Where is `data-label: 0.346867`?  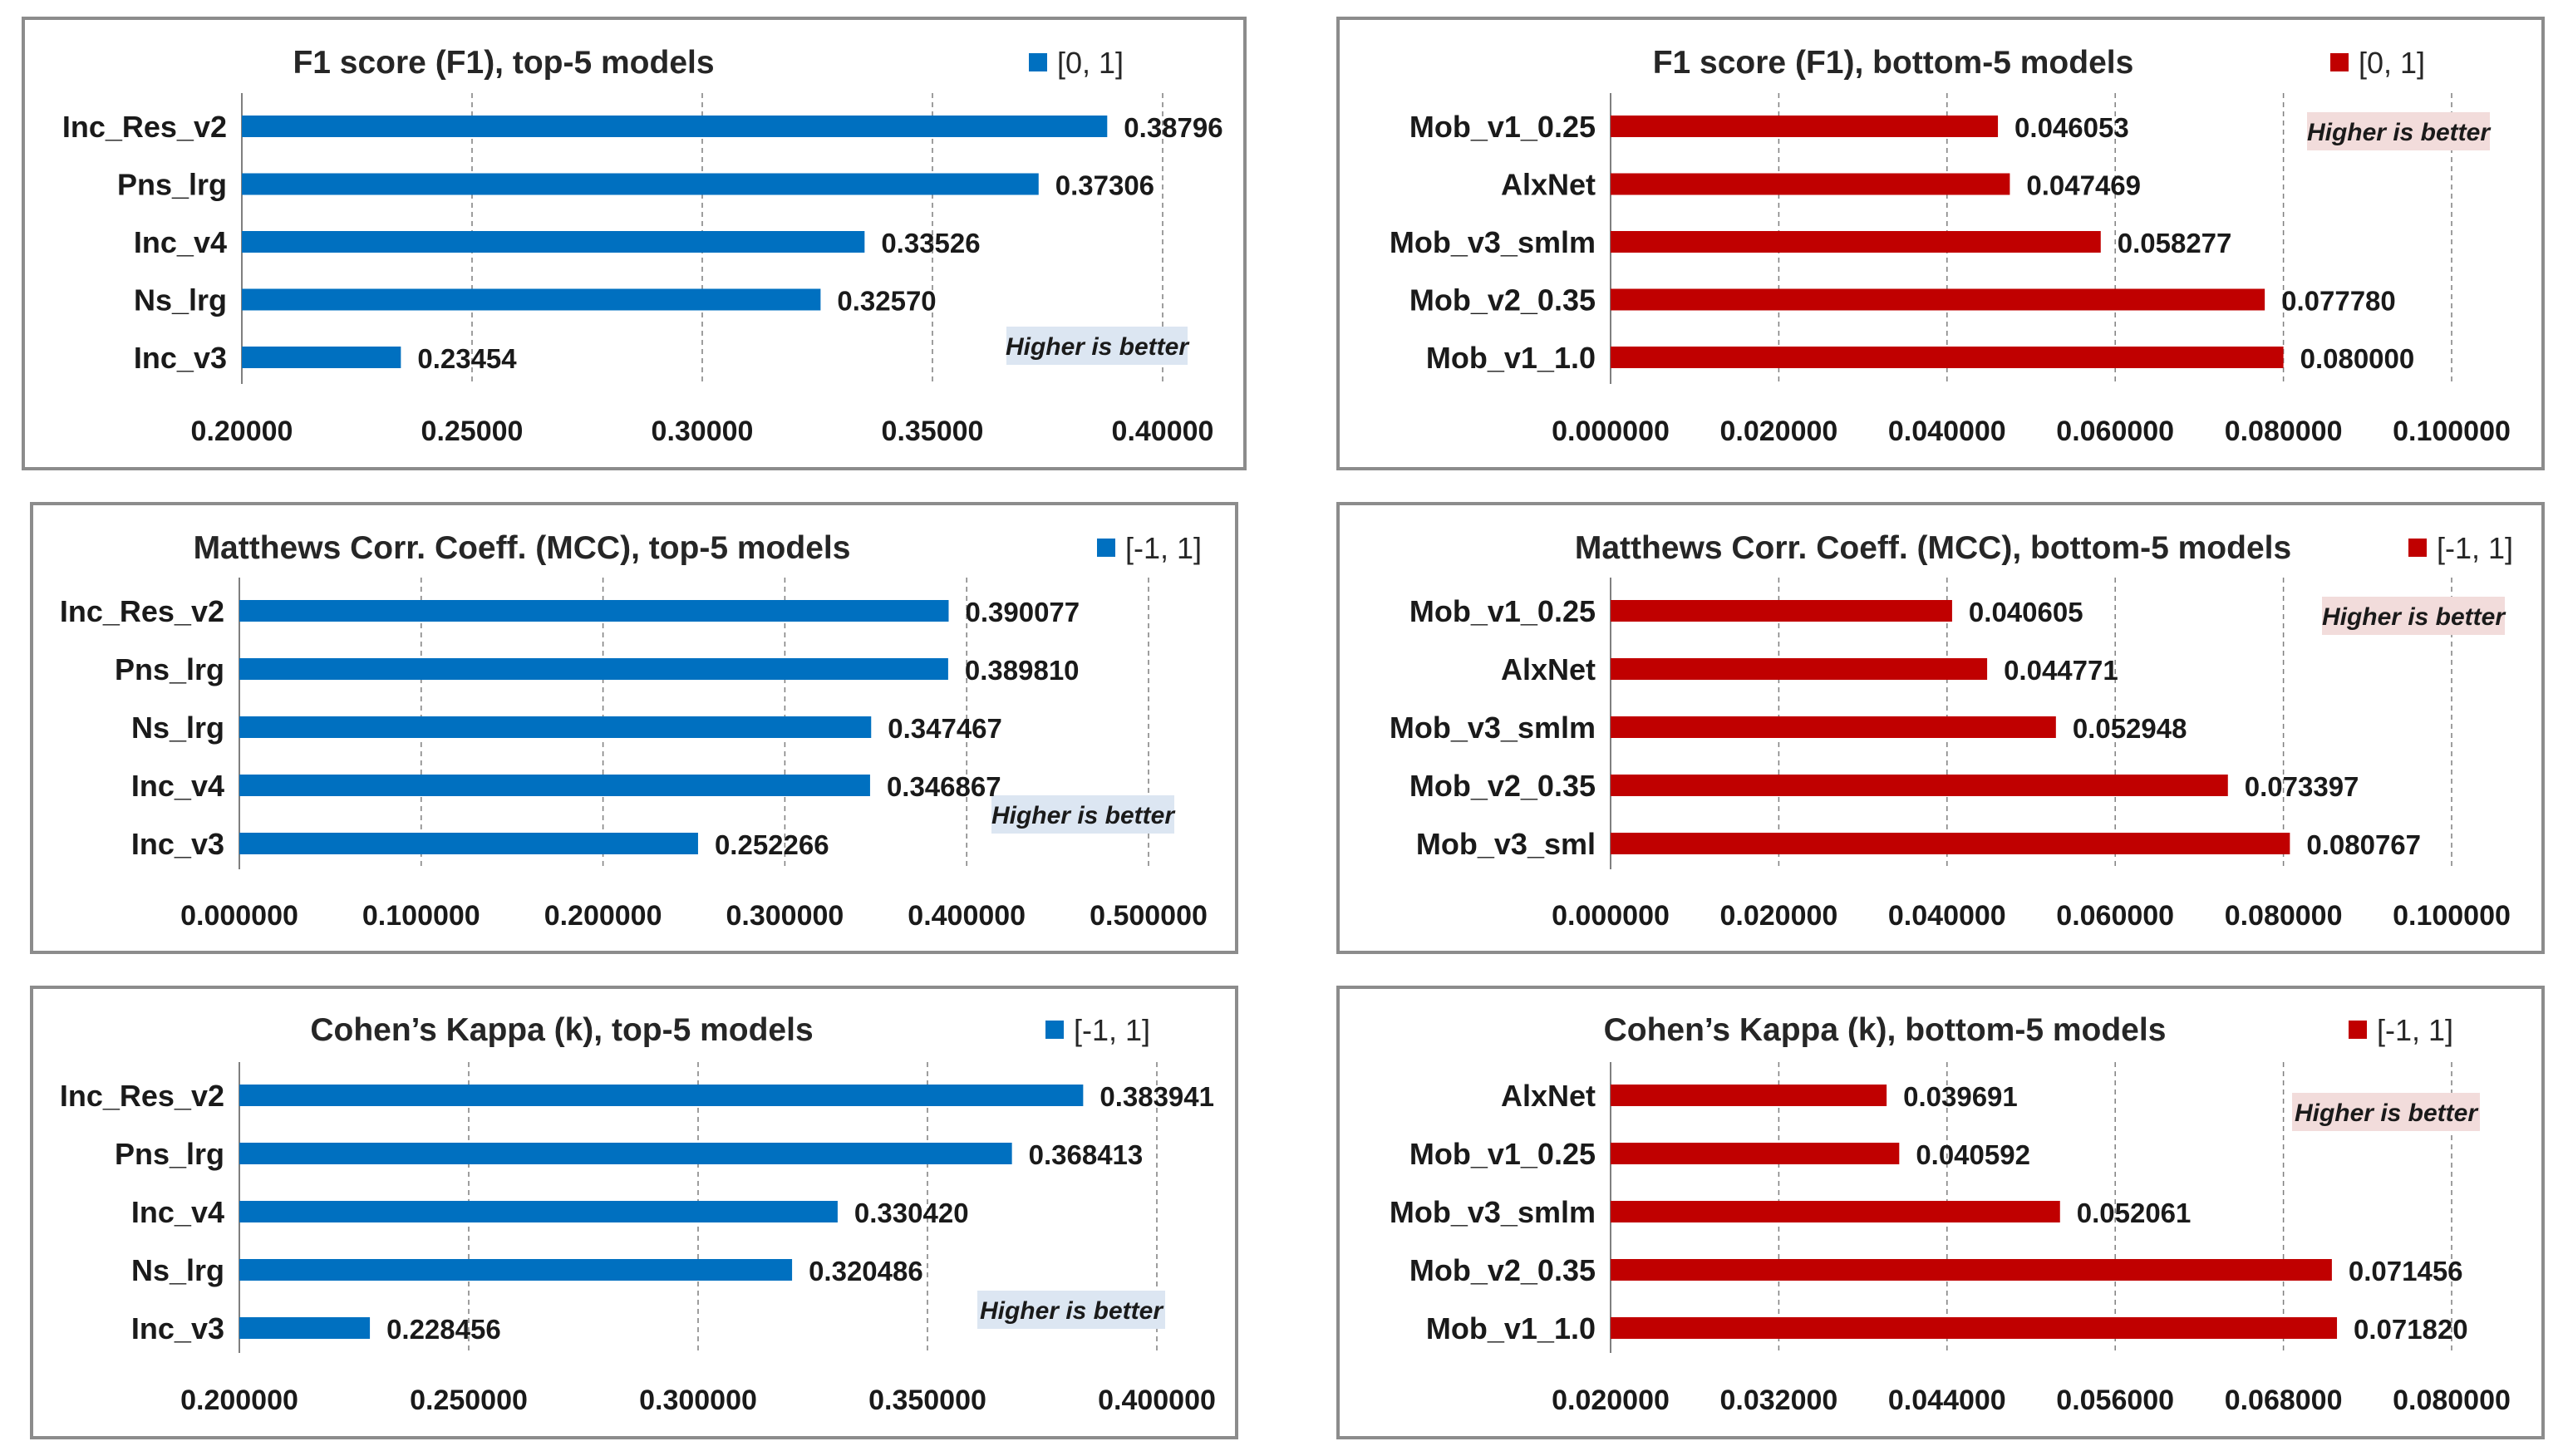
data-label: 0.346867 is located at coordinates (944, 786).